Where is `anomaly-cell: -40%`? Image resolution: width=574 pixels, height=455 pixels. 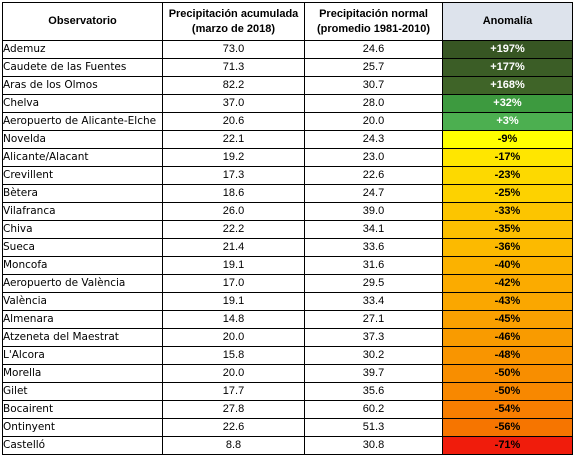 anomaly-cell: -40% is located at coordinates (507, 265).